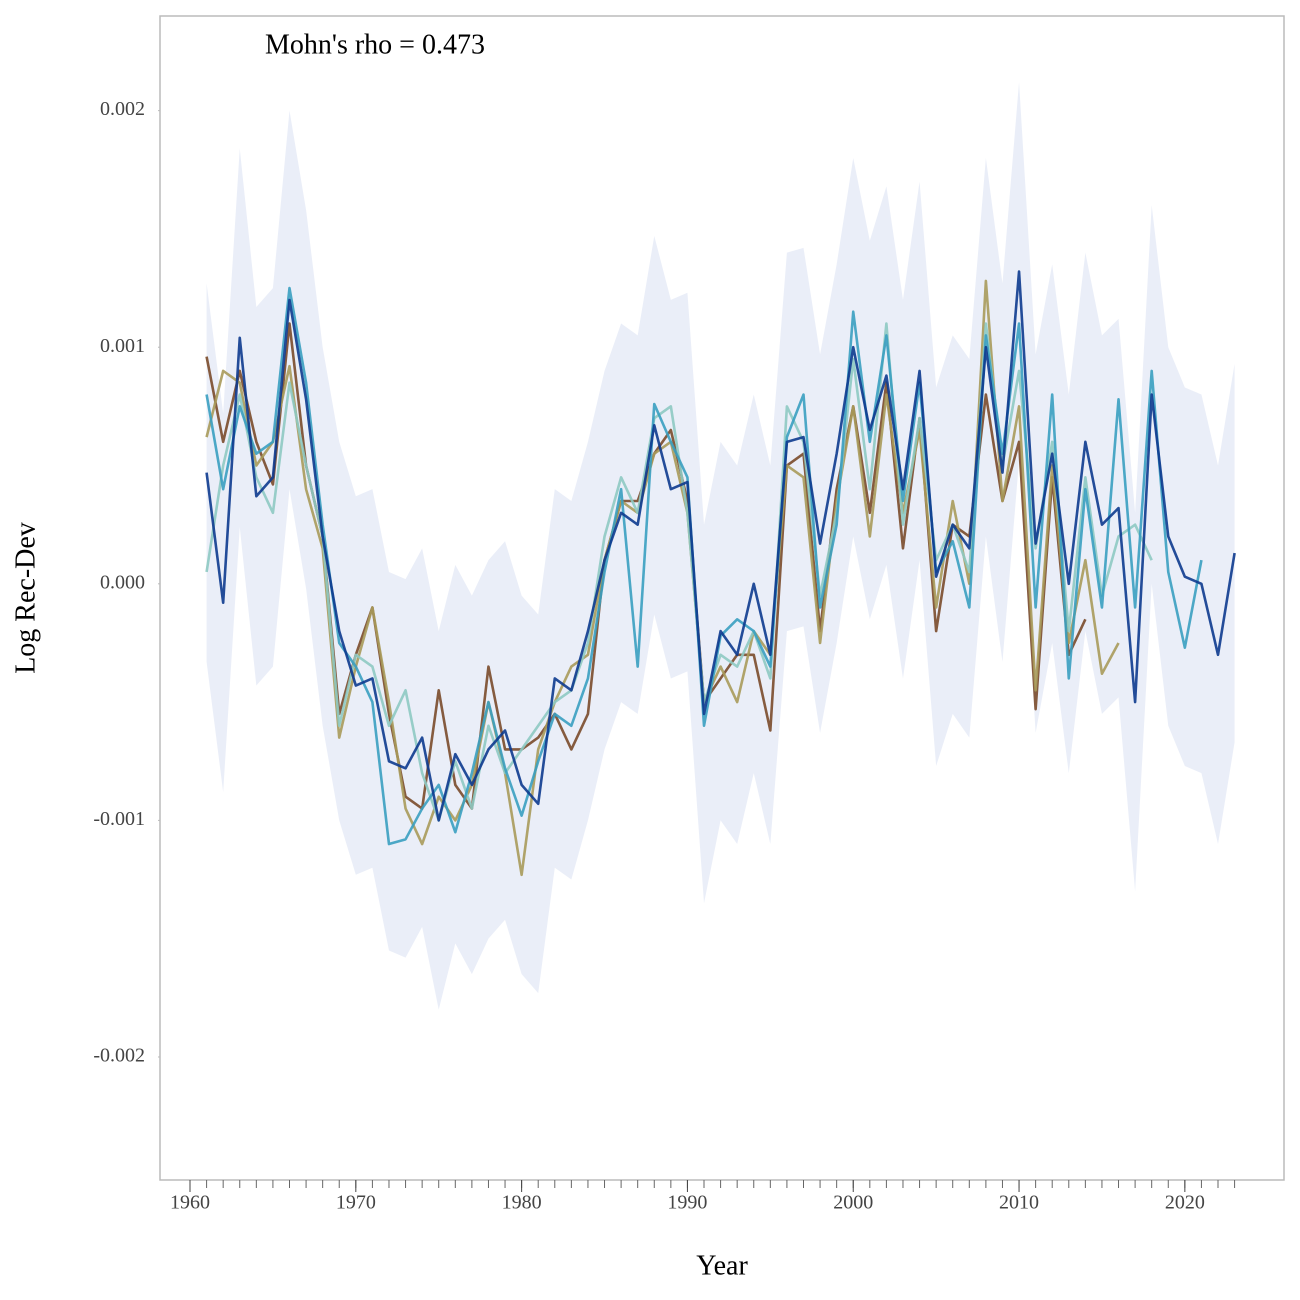 The width and height of the screenshot is (1300, 1300). I want to click on y-tick-label: 0.001, so click(122, 346).